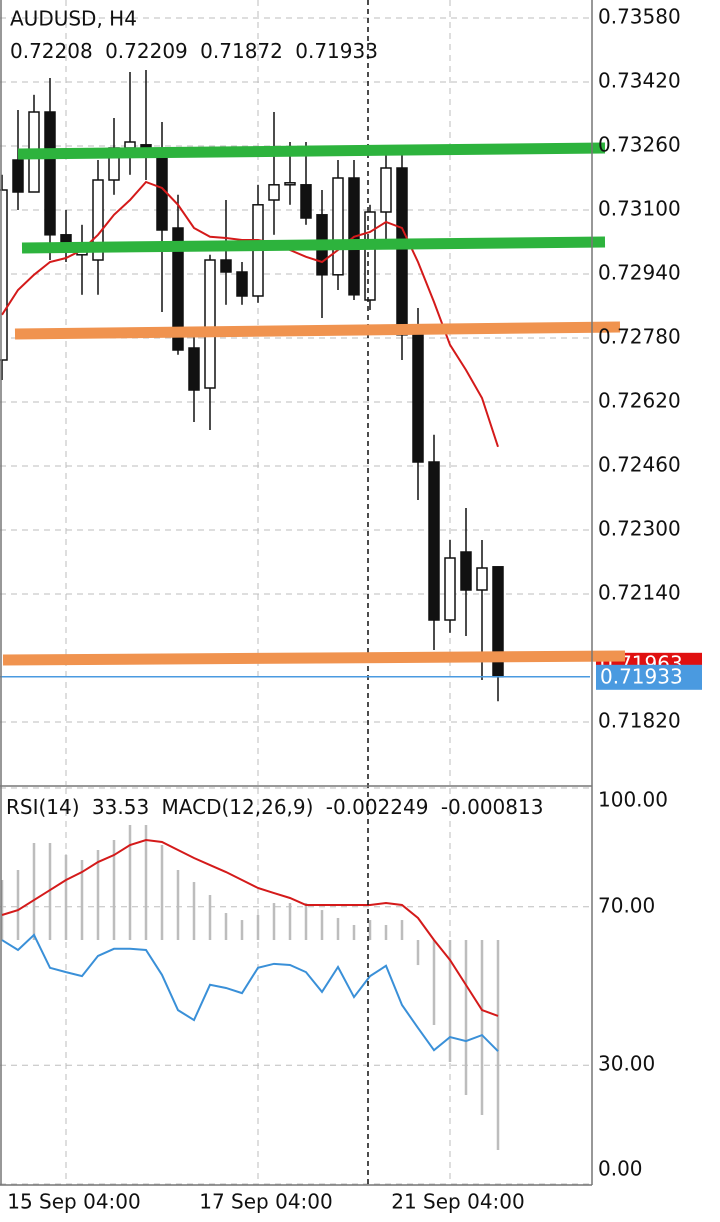  What do you see at coordinates (266, 1202) in the screenshot?
I see `x-tick-label: 17 Sep 04:00` at bounding box center [266, 1202].